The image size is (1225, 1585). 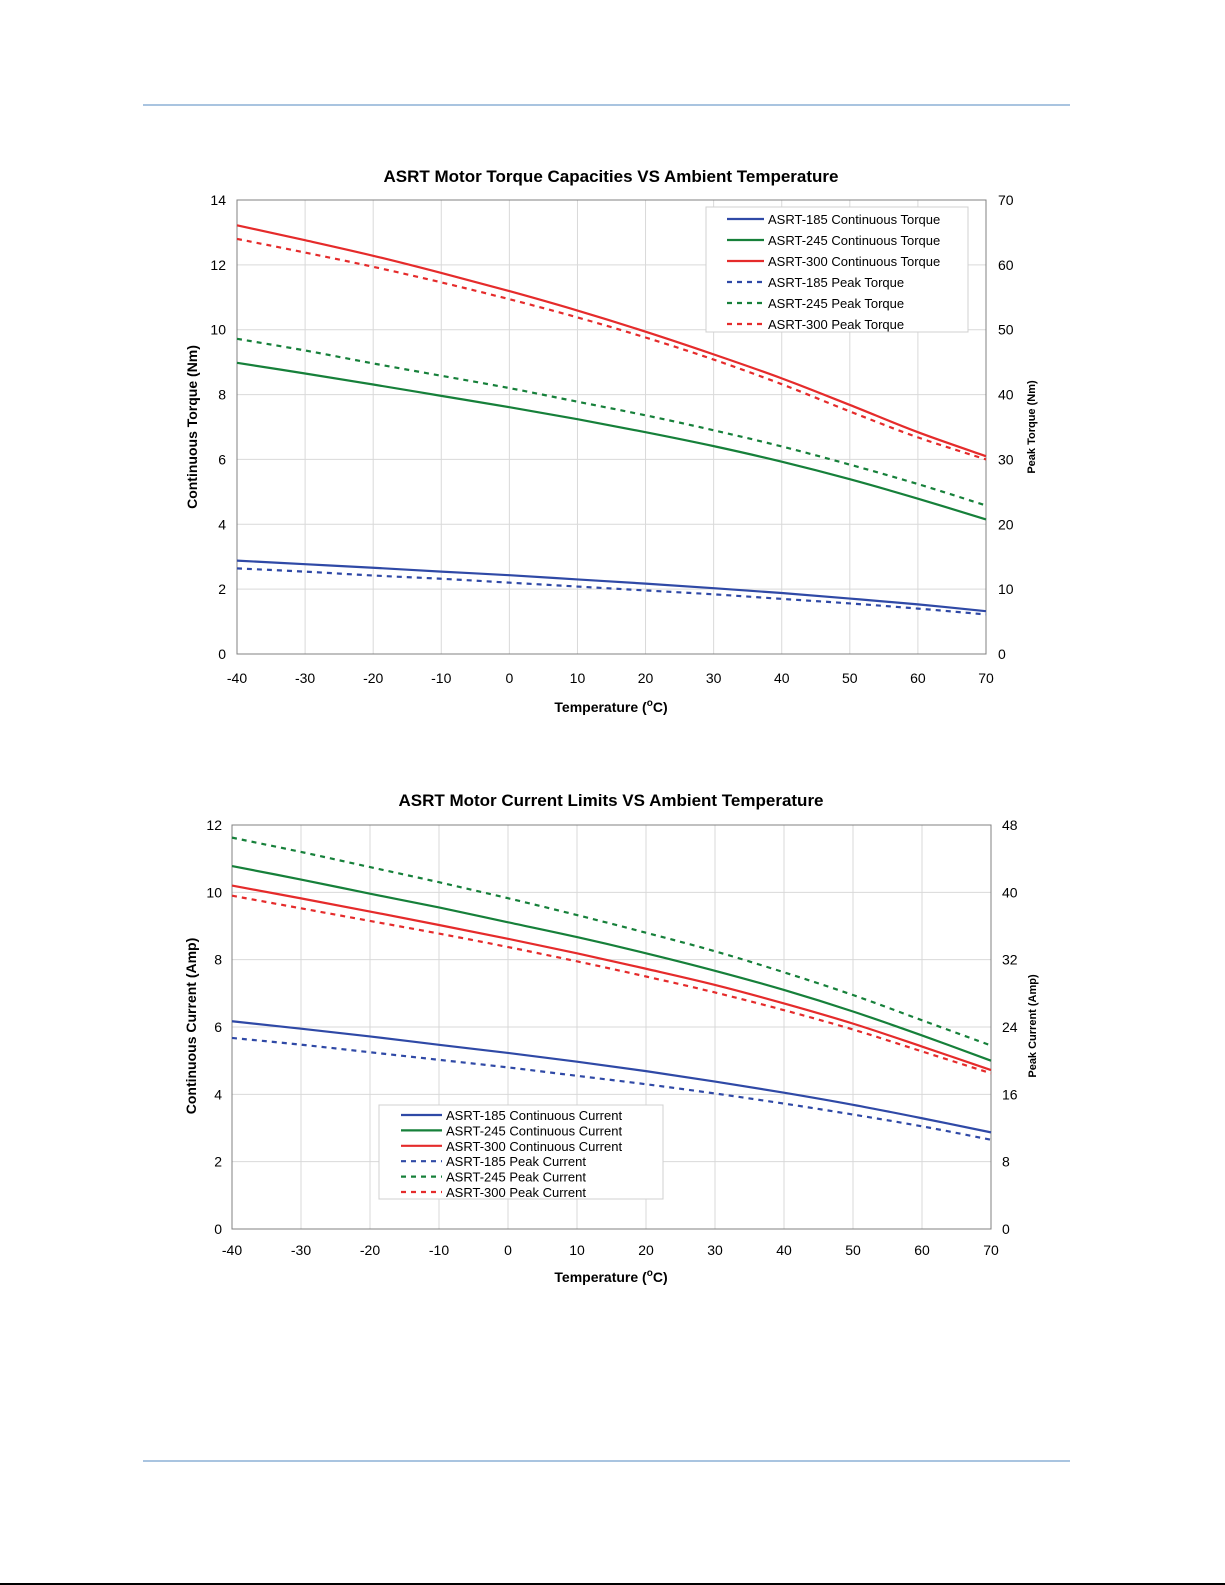 What do you see at coordinates (534, 1130) in the screenshot?
I see `legend-label: ASRT-245 Continuous Current` at bounding box center [534, 1130].